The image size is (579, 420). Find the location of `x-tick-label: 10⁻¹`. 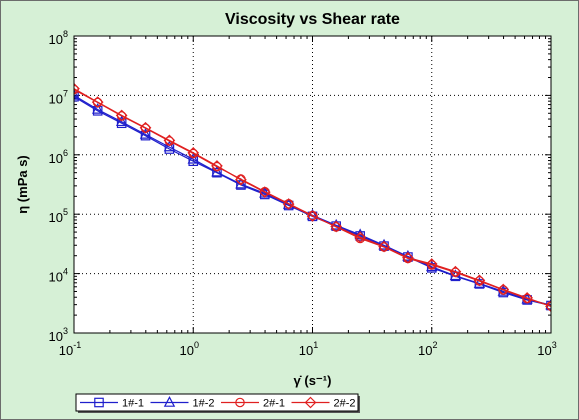

x-tick-label: 10⁻¹ is located at coordinates (70, 349).